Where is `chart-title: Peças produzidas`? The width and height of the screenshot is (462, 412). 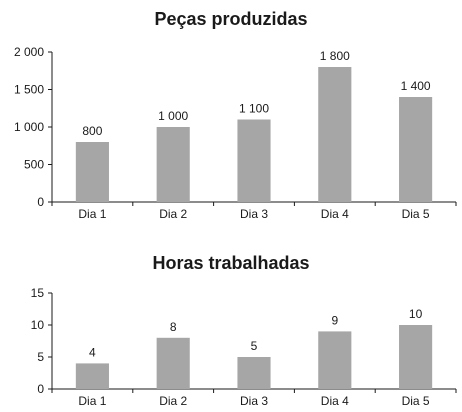
chart-title: Peças produzidas is located at coordinates (231, 19).